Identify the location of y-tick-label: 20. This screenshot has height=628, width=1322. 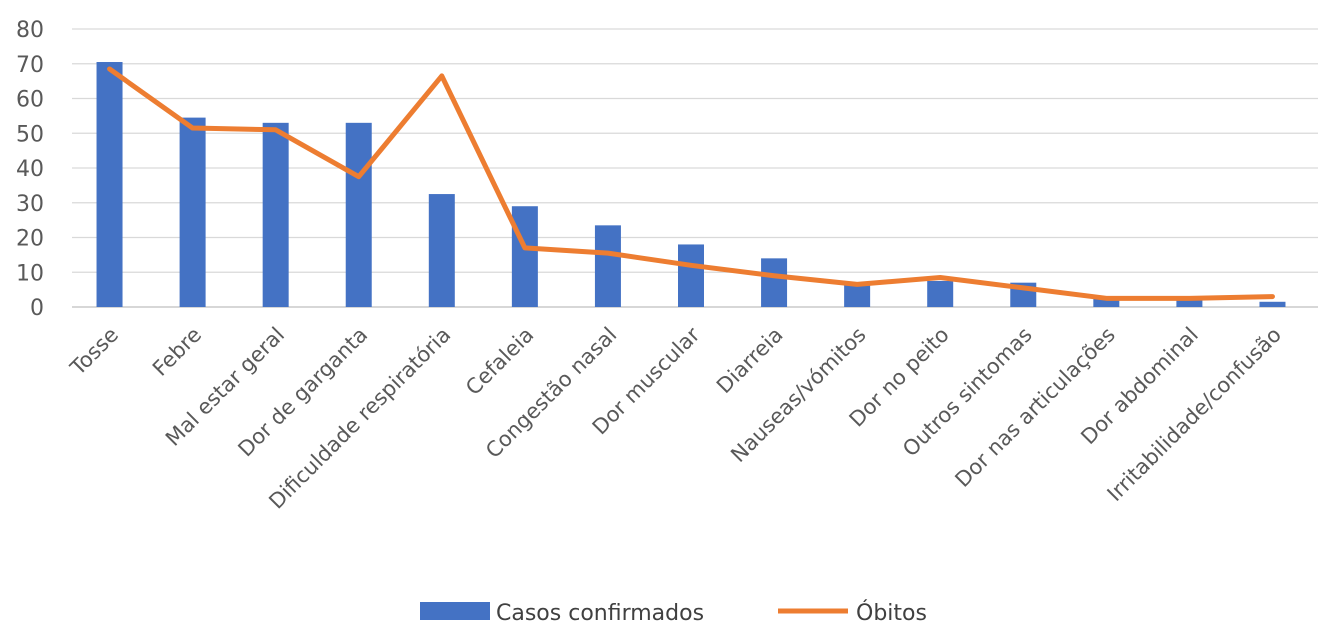
(30, 239).